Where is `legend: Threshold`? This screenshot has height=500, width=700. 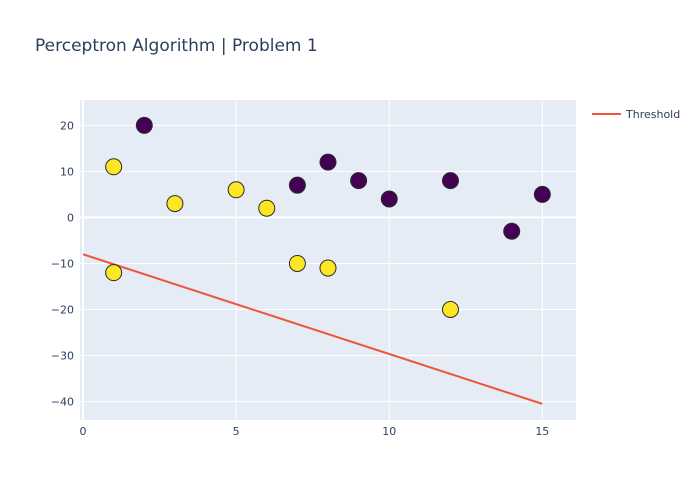 legend: Threshold is located at coordinates (636, 114).